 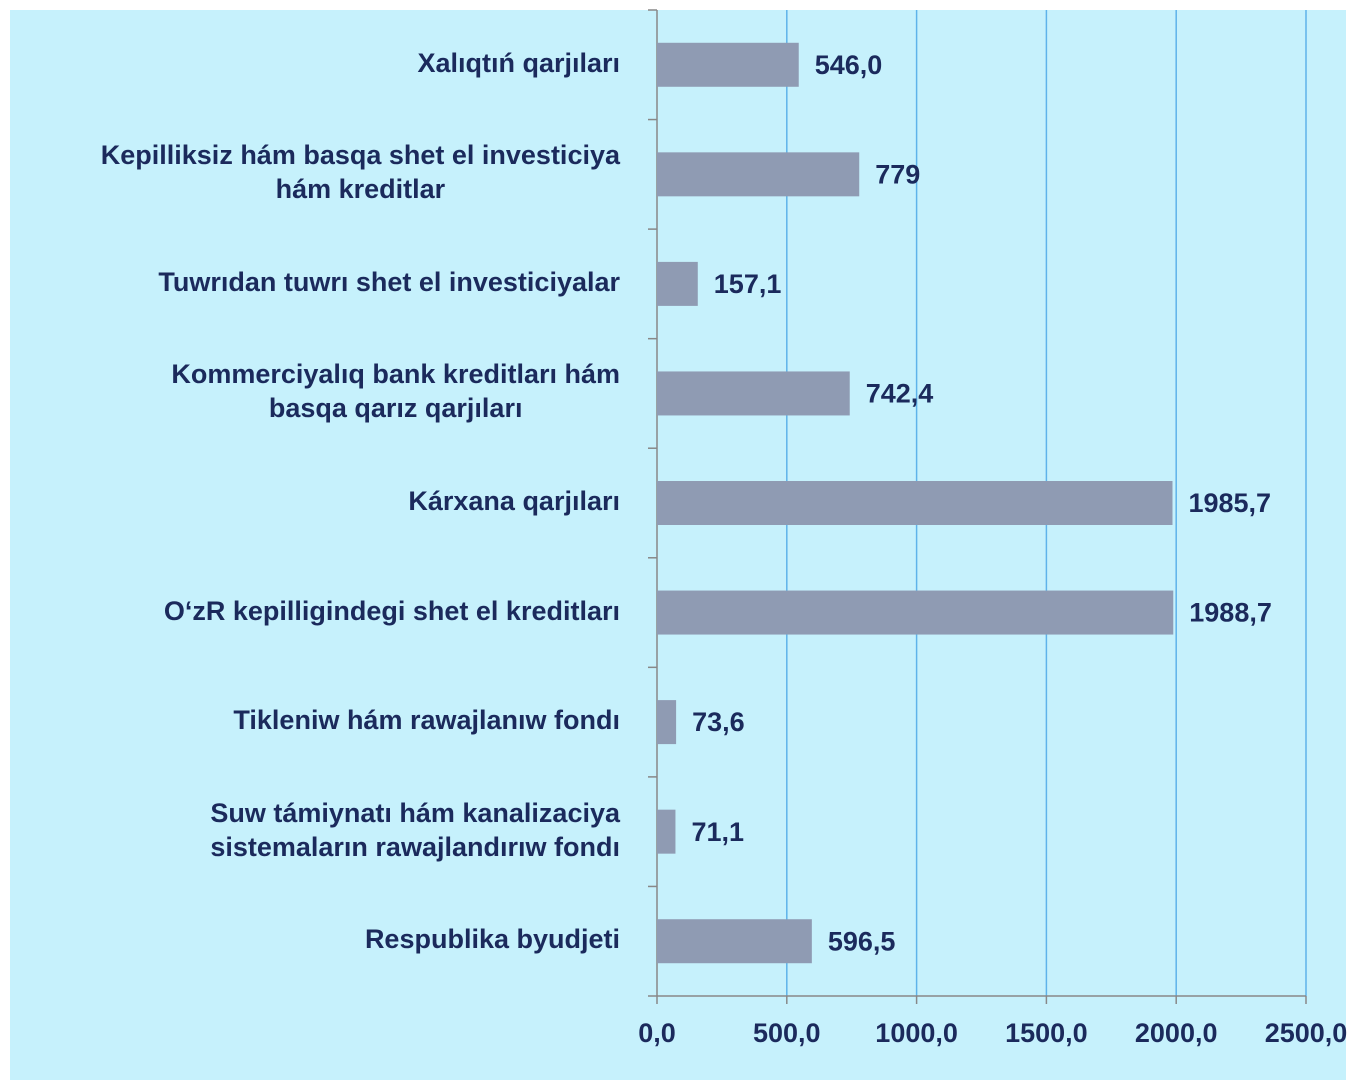 What do you see at coordinates (426, 720) in the screenshot?
I see `y-tick-label: Tikleniw hám rawajlanıw fondı` at bounding box center [426, 720].